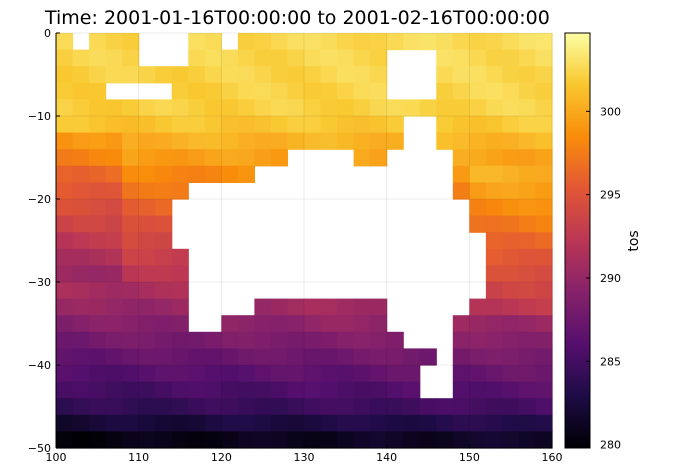 This screenshot has width=692, height=471. Describe the element at coordinates (577, 240) in the screenshot. I see `colorbar-gradient` at that location.